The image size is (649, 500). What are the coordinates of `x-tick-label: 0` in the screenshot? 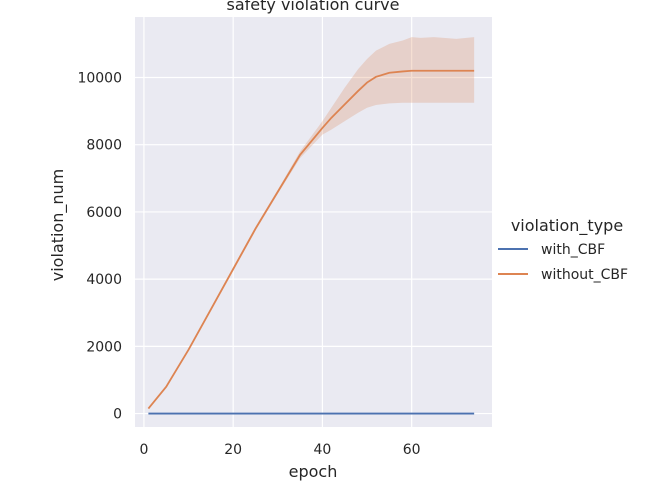 It's located at (143, 450).